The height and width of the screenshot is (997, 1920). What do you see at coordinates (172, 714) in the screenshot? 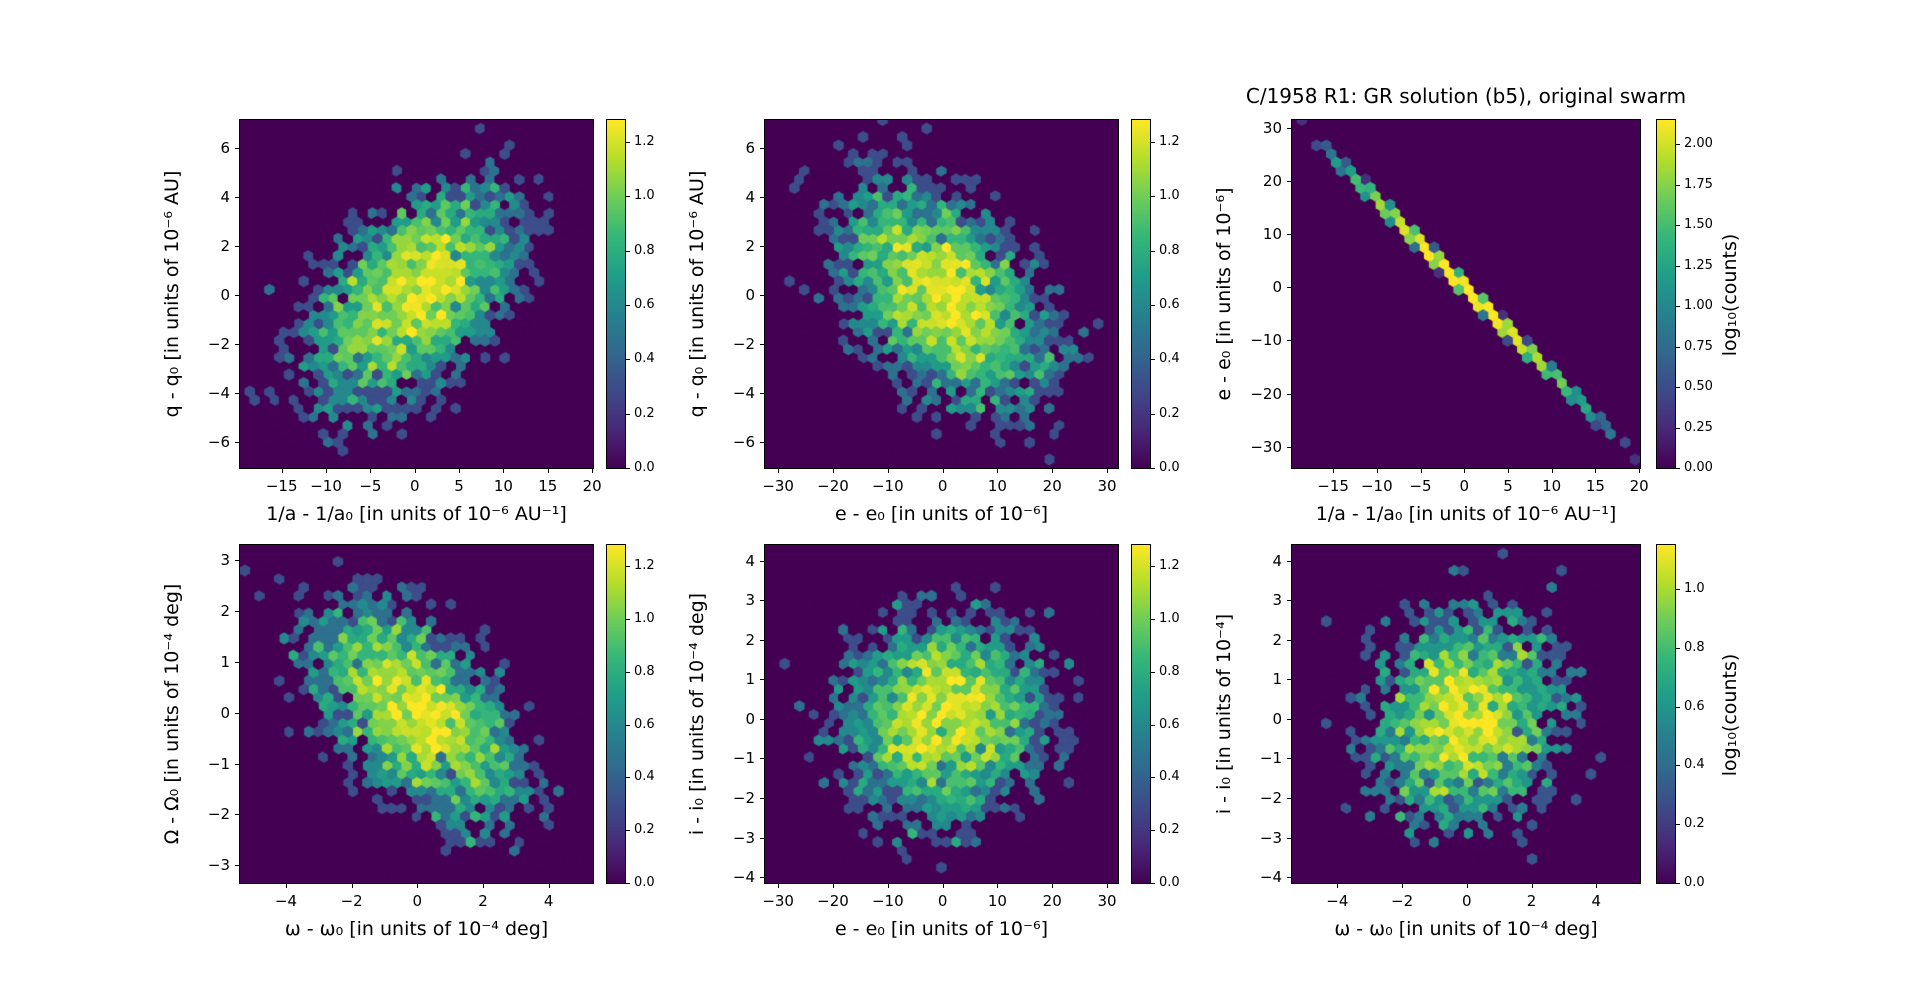
I see `y-axis-label: Ω - Ω₀ [in units of 10⁻⁴ deg]` at bounding box center [172, 714].